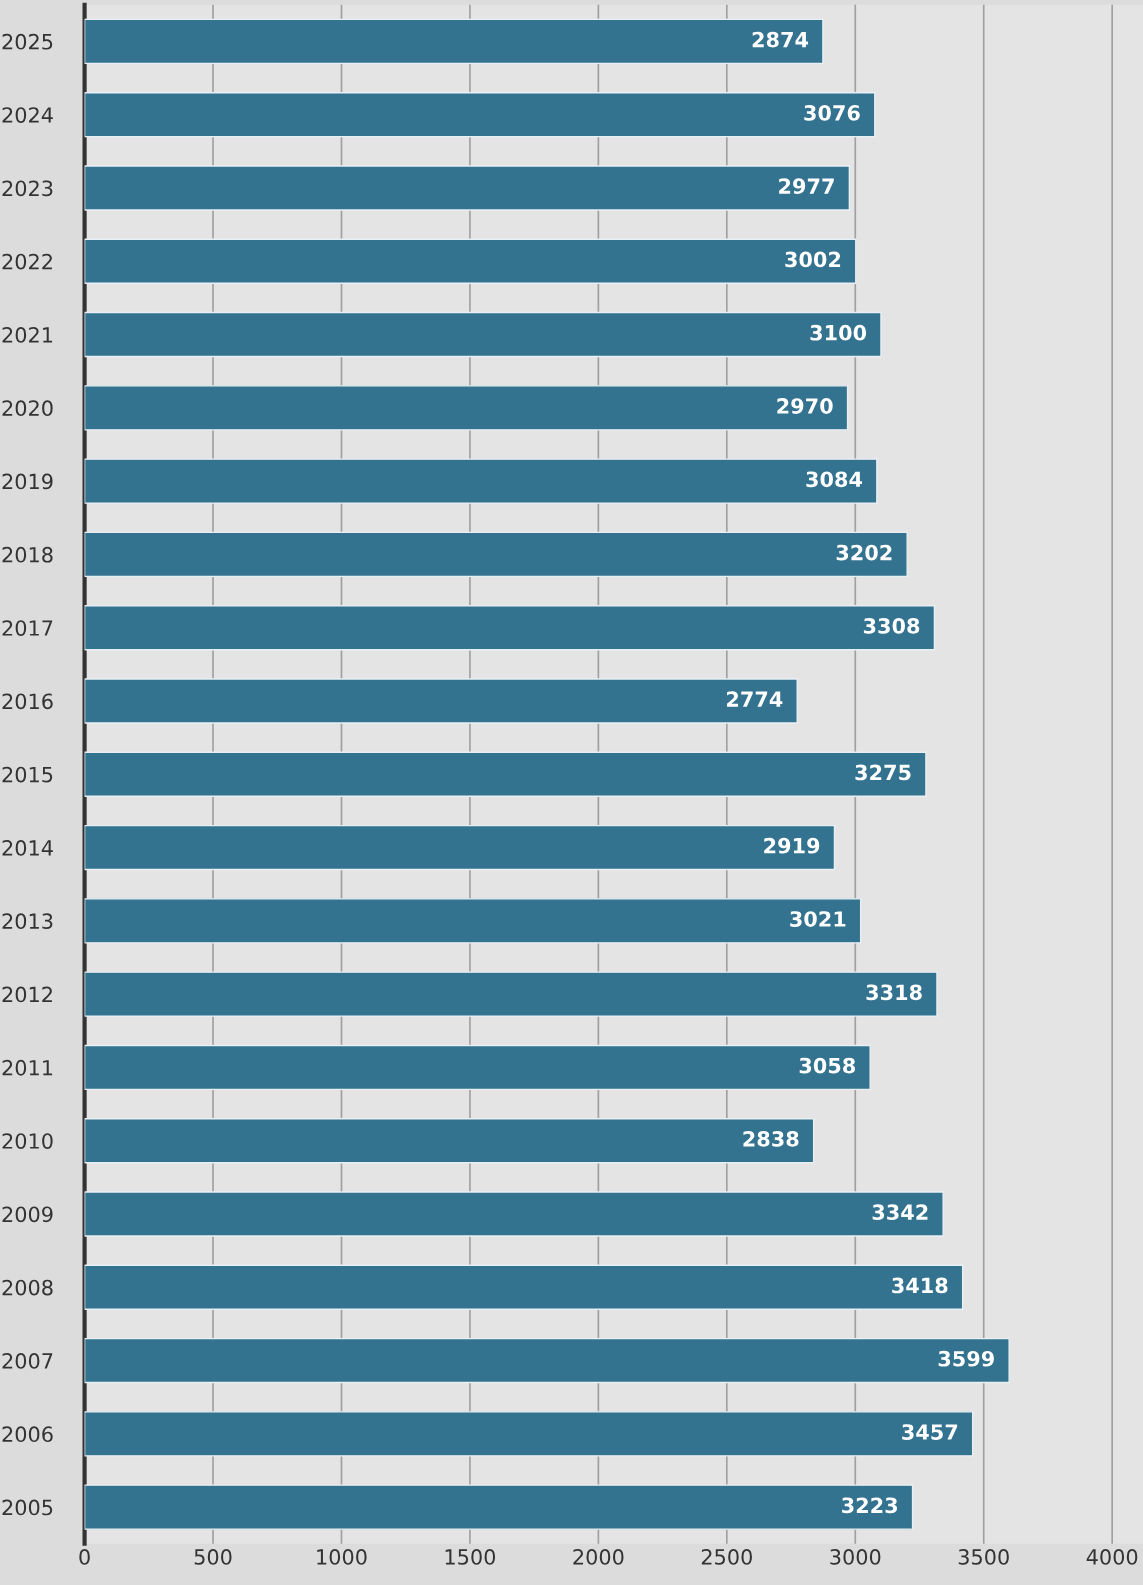  I want to click on x-tick-label: 2500, so click(726, 1557).